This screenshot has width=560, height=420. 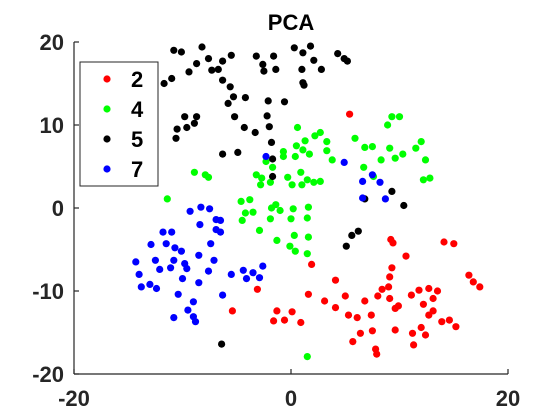 I want to click on y-axis-ticks: 20 10 0 -10 -20, so click(x=55, y=208).